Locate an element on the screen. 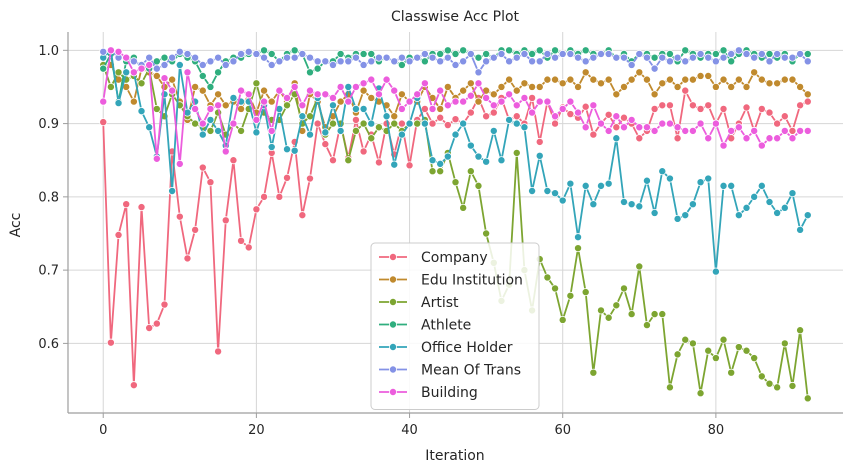 This screenshot has height=474, width=853. x-tick-label: 40 is located at coordinates (409, 430).